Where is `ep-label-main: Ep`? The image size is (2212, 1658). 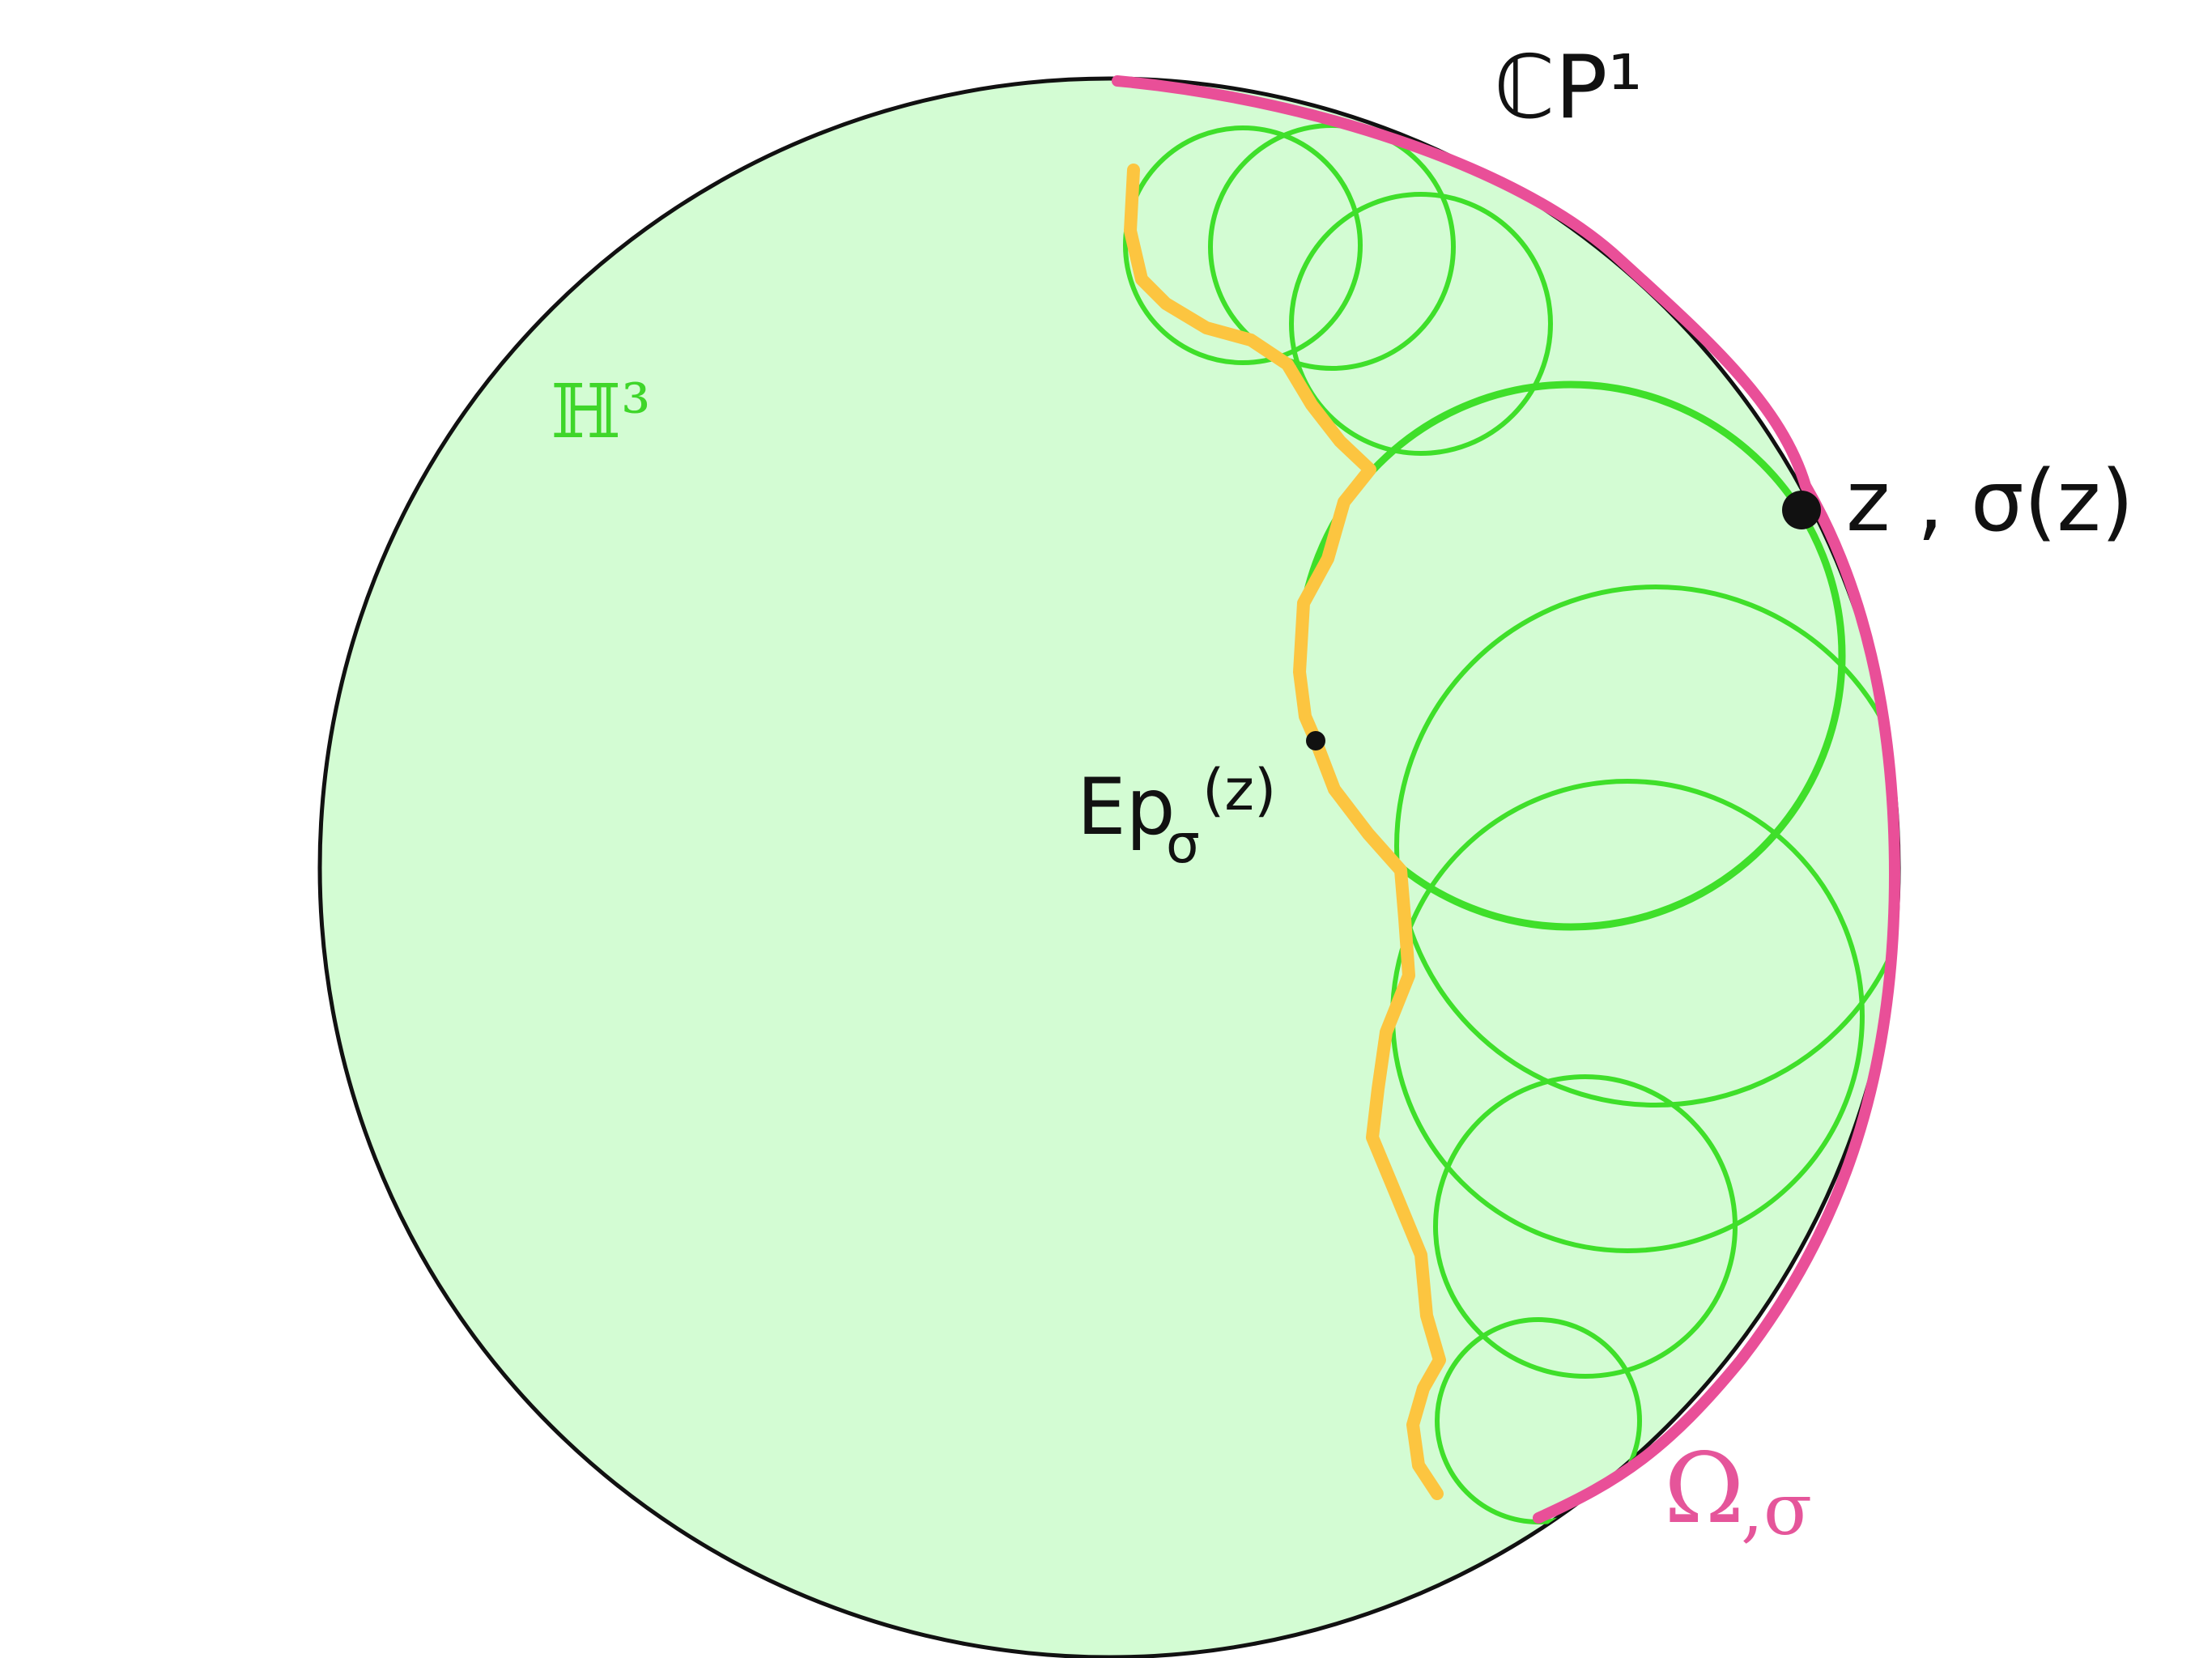 ep-label-main: Ep is located at coordinates (1127, 807).